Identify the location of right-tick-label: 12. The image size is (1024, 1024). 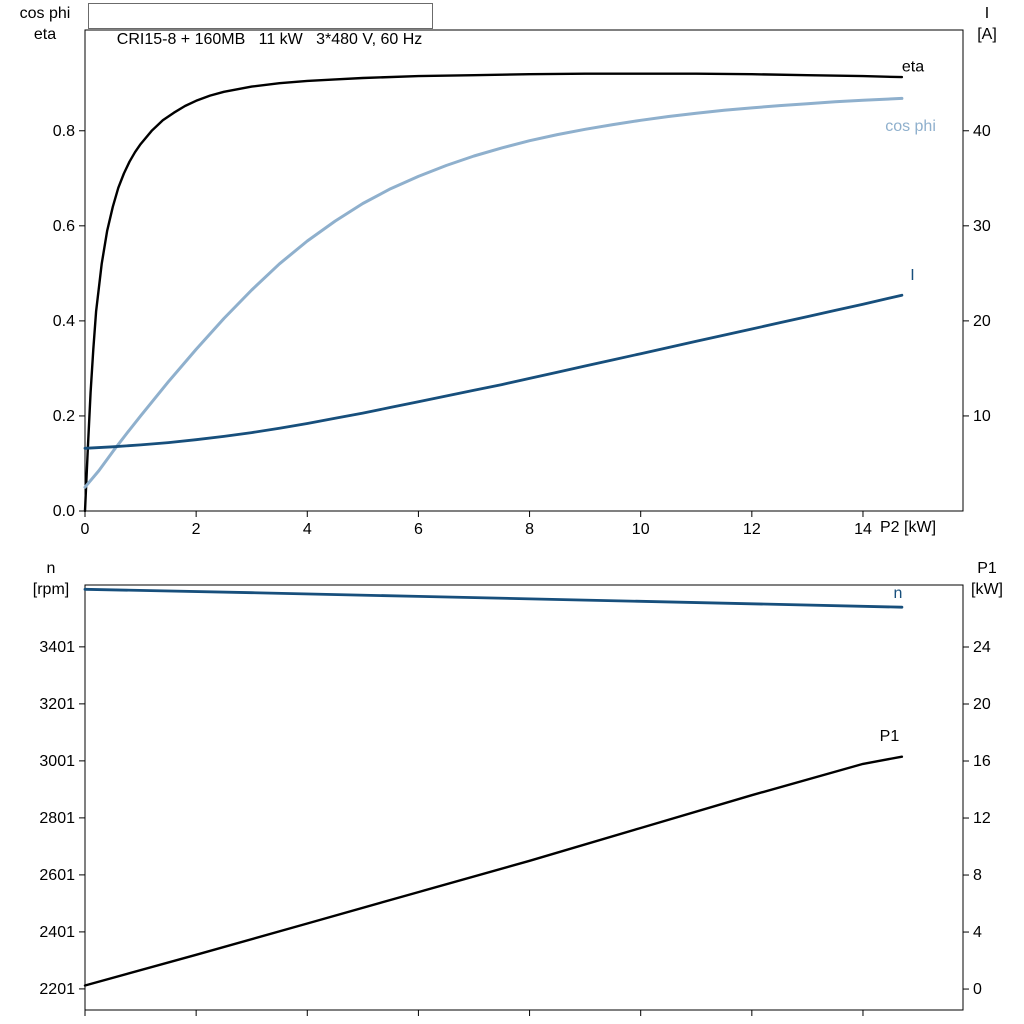
(982, 818).